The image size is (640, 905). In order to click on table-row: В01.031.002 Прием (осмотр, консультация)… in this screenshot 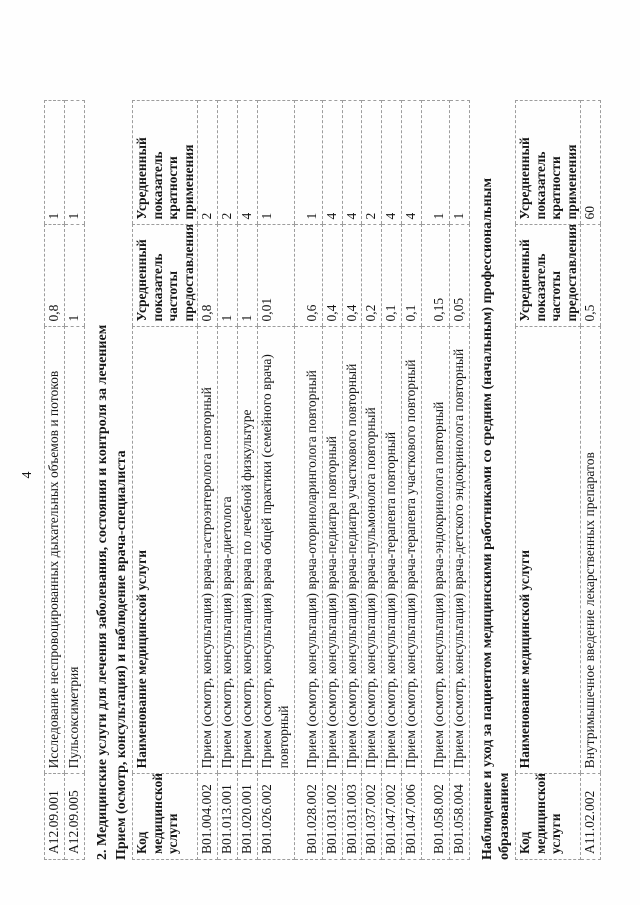, I will do `click(332, 480)`.